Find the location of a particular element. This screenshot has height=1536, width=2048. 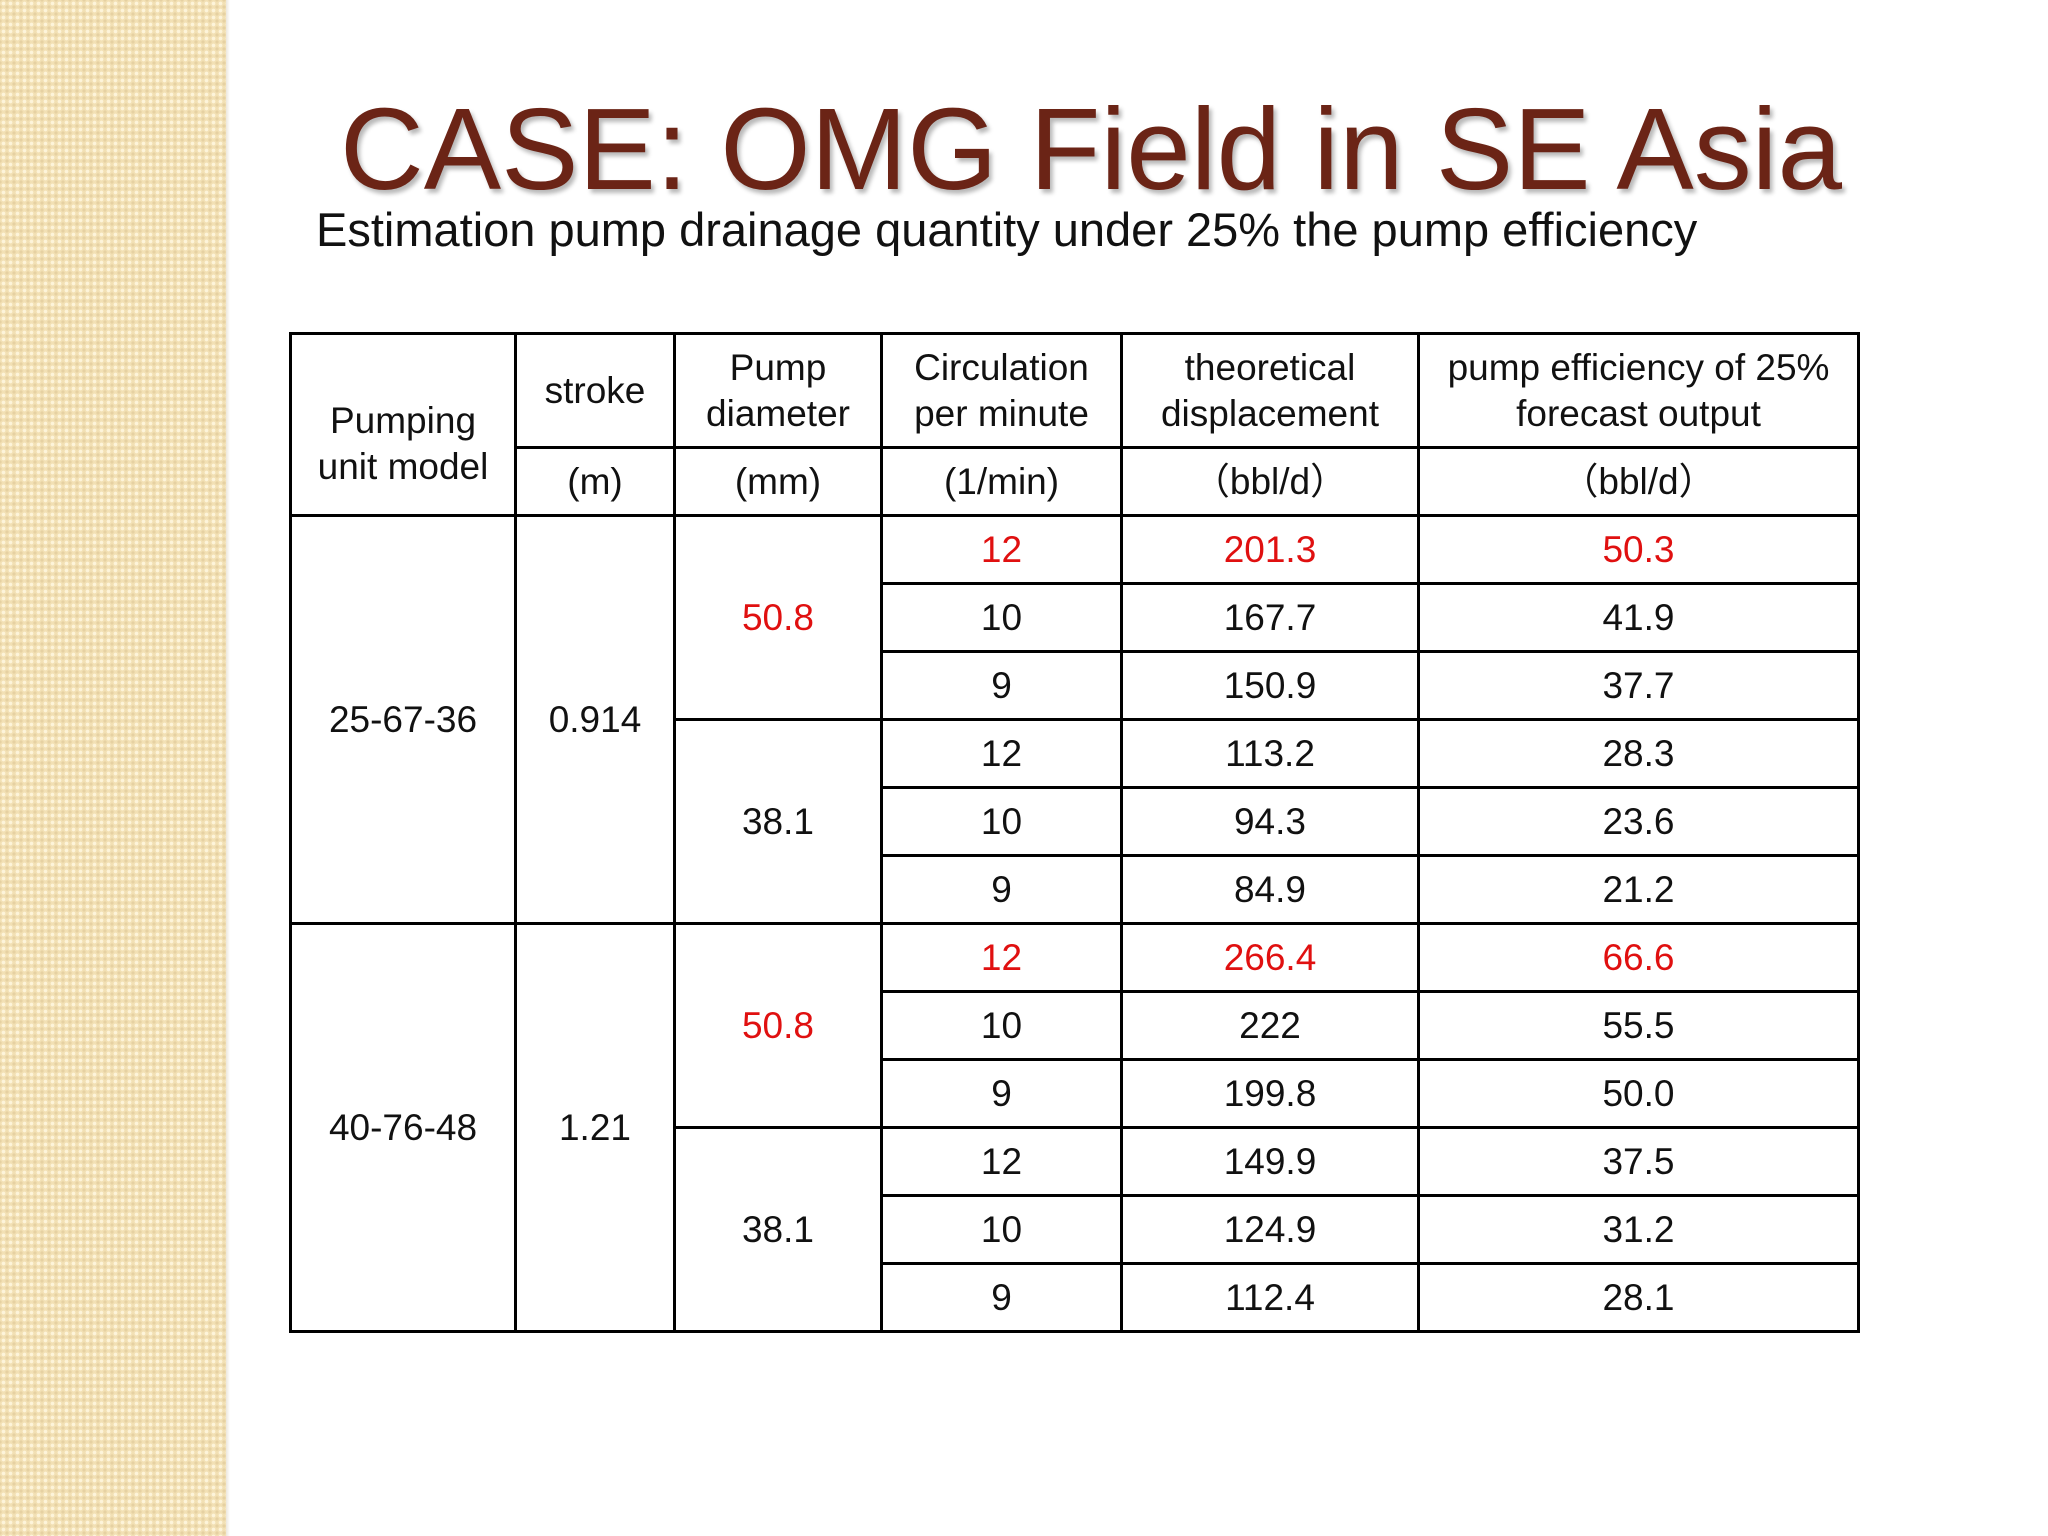

displacement-cell: 149.9 is located at coordinates (1270, 1161).